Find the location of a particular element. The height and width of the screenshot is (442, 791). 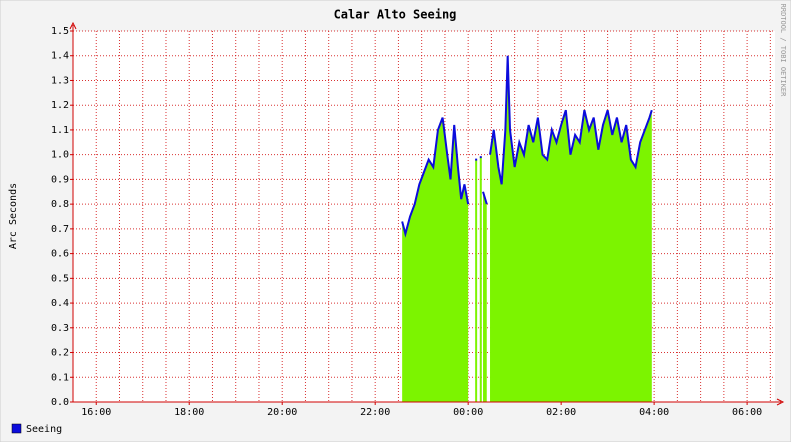

x-tick-label: 02:00 is located at coordinates (561, 412).